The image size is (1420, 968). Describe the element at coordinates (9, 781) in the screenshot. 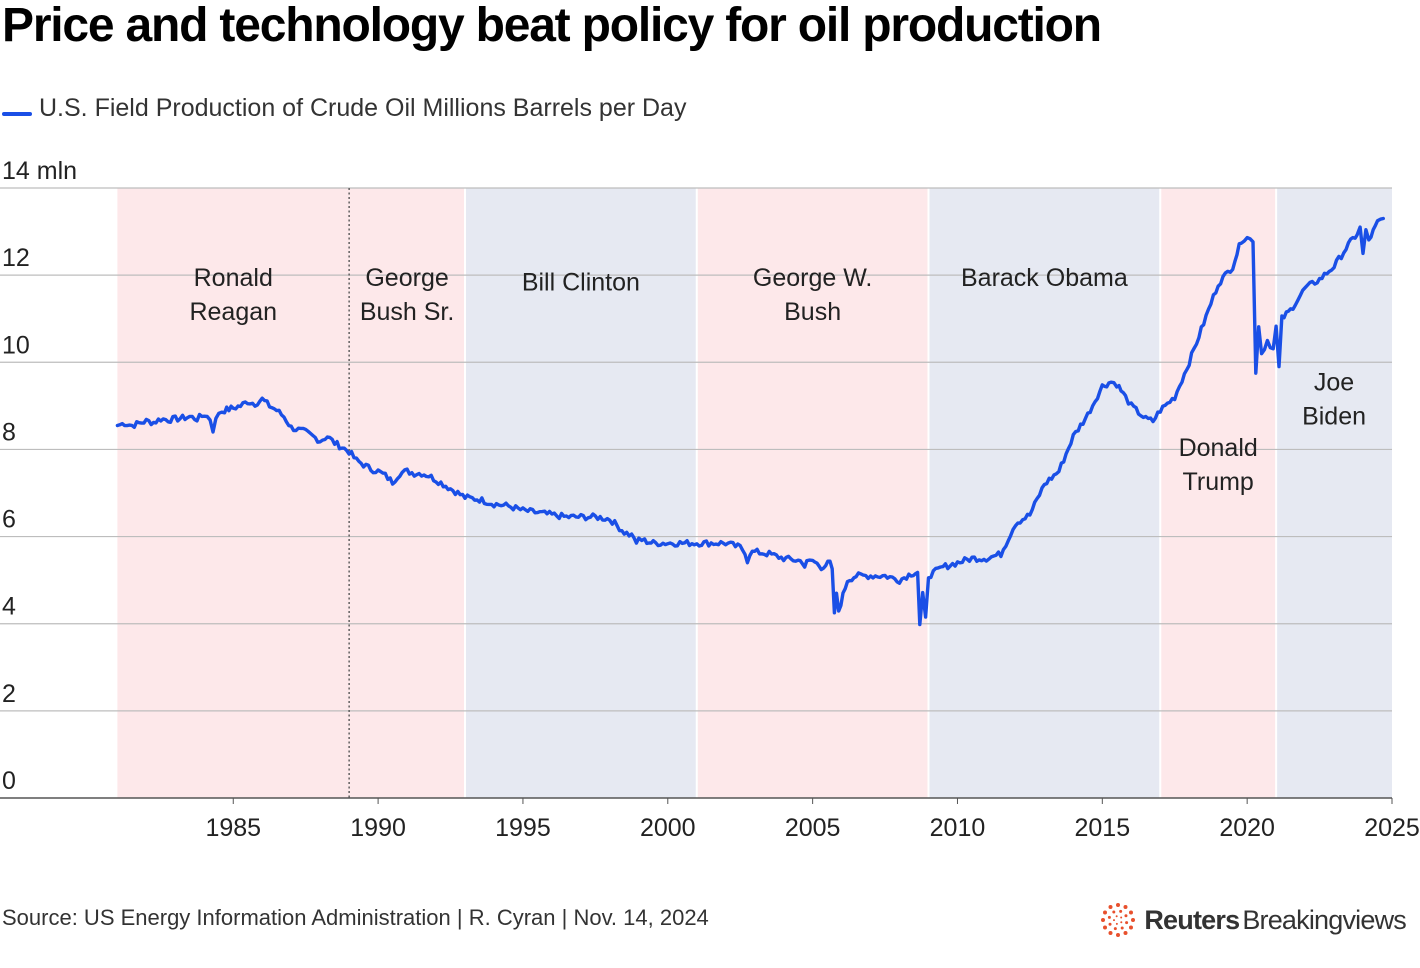

I see `y-tick-label: 0` at that location.